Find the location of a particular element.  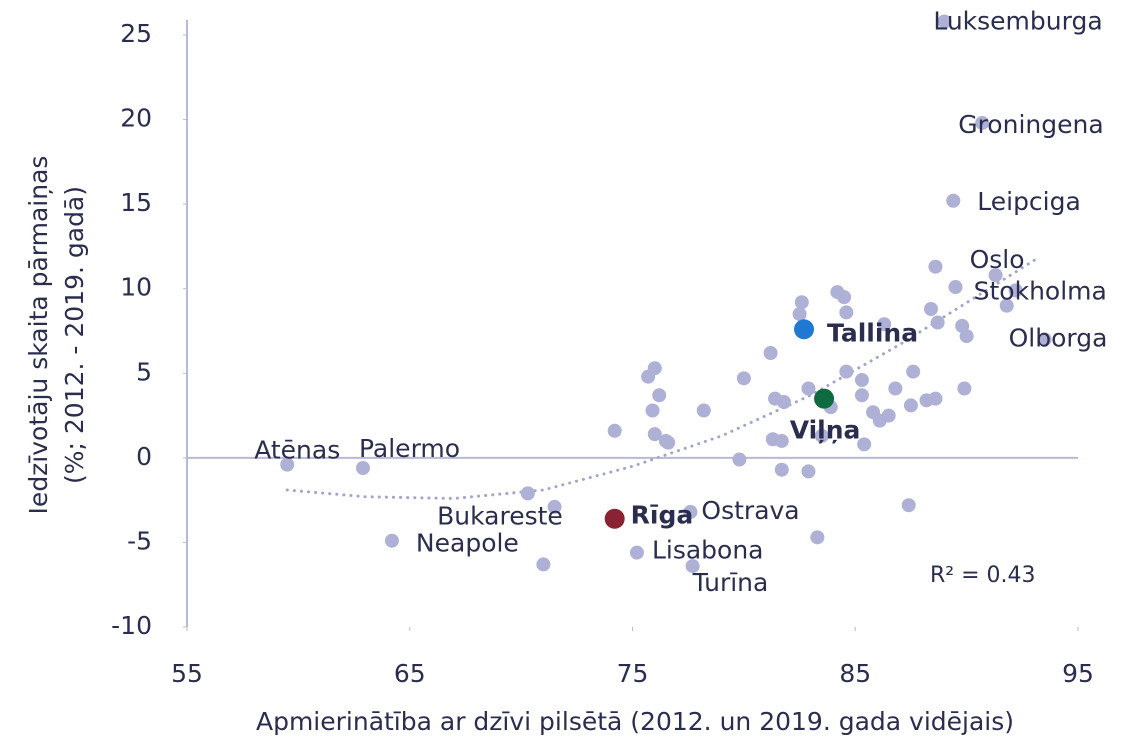

x-tick-label: 75 is located at coordinates (633, 673).